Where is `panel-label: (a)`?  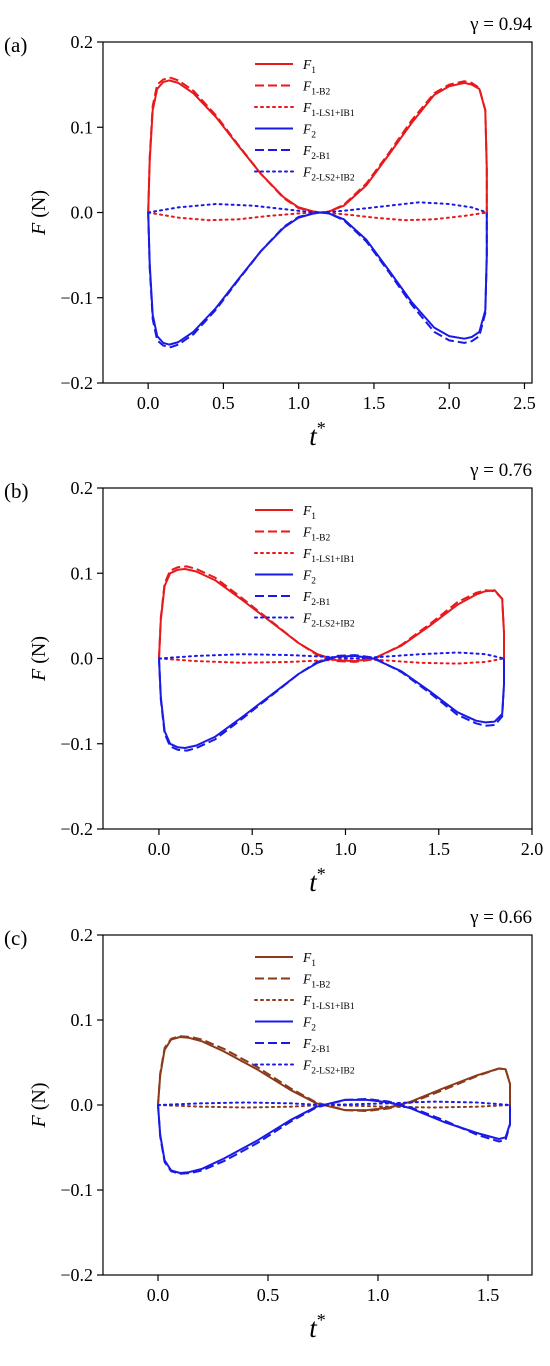 panel-label: (a) is located at coordinates (15, 45).